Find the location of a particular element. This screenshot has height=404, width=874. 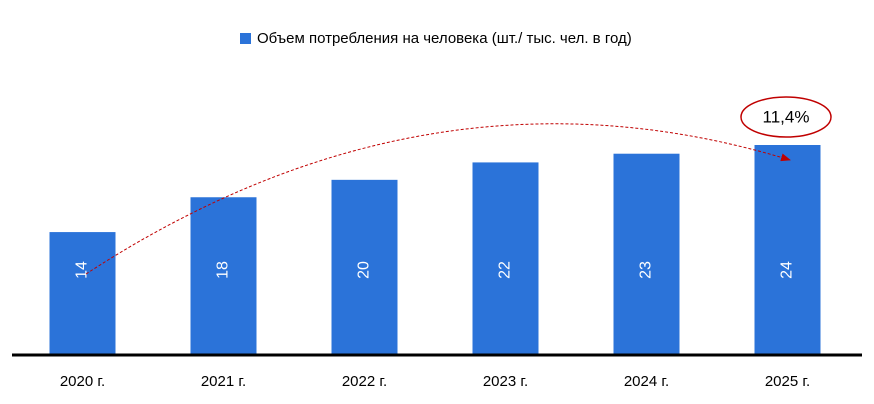

x-tick-label: 2023 г. is located at coordinates (505, 381).